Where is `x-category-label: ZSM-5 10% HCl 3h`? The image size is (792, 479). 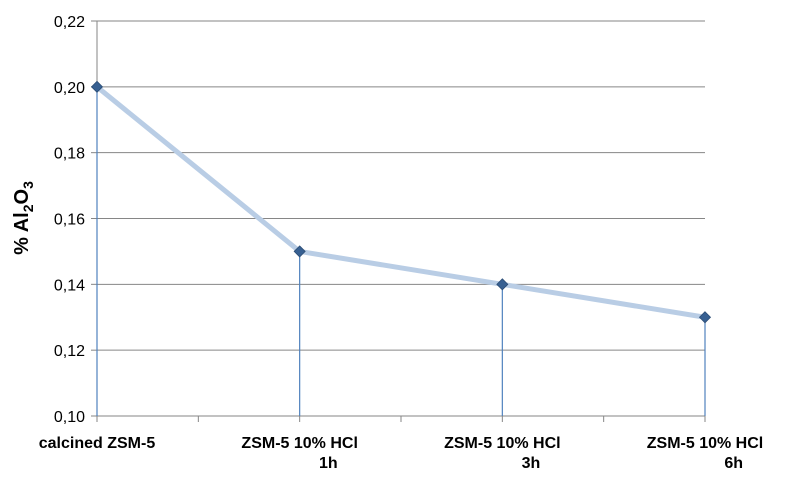 x-category-label: ZSM-5 10% HCl 3h is located at coordinates (502, 453).